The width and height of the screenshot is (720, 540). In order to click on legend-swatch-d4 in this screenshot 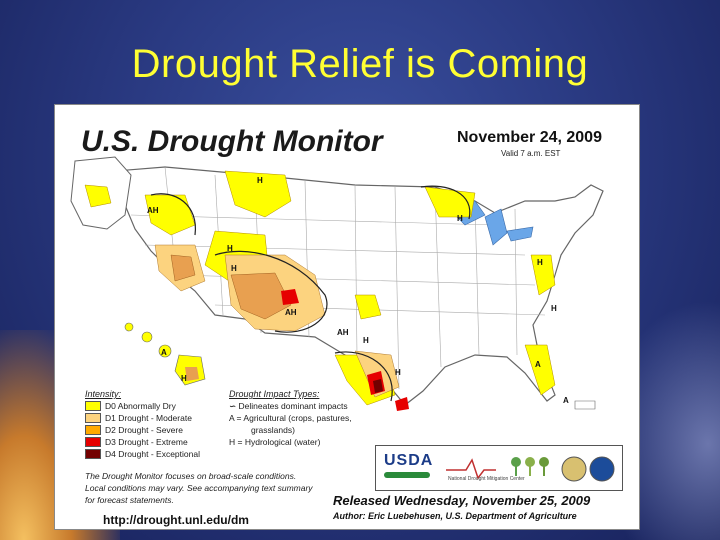, I will do `click(93, 454)`.